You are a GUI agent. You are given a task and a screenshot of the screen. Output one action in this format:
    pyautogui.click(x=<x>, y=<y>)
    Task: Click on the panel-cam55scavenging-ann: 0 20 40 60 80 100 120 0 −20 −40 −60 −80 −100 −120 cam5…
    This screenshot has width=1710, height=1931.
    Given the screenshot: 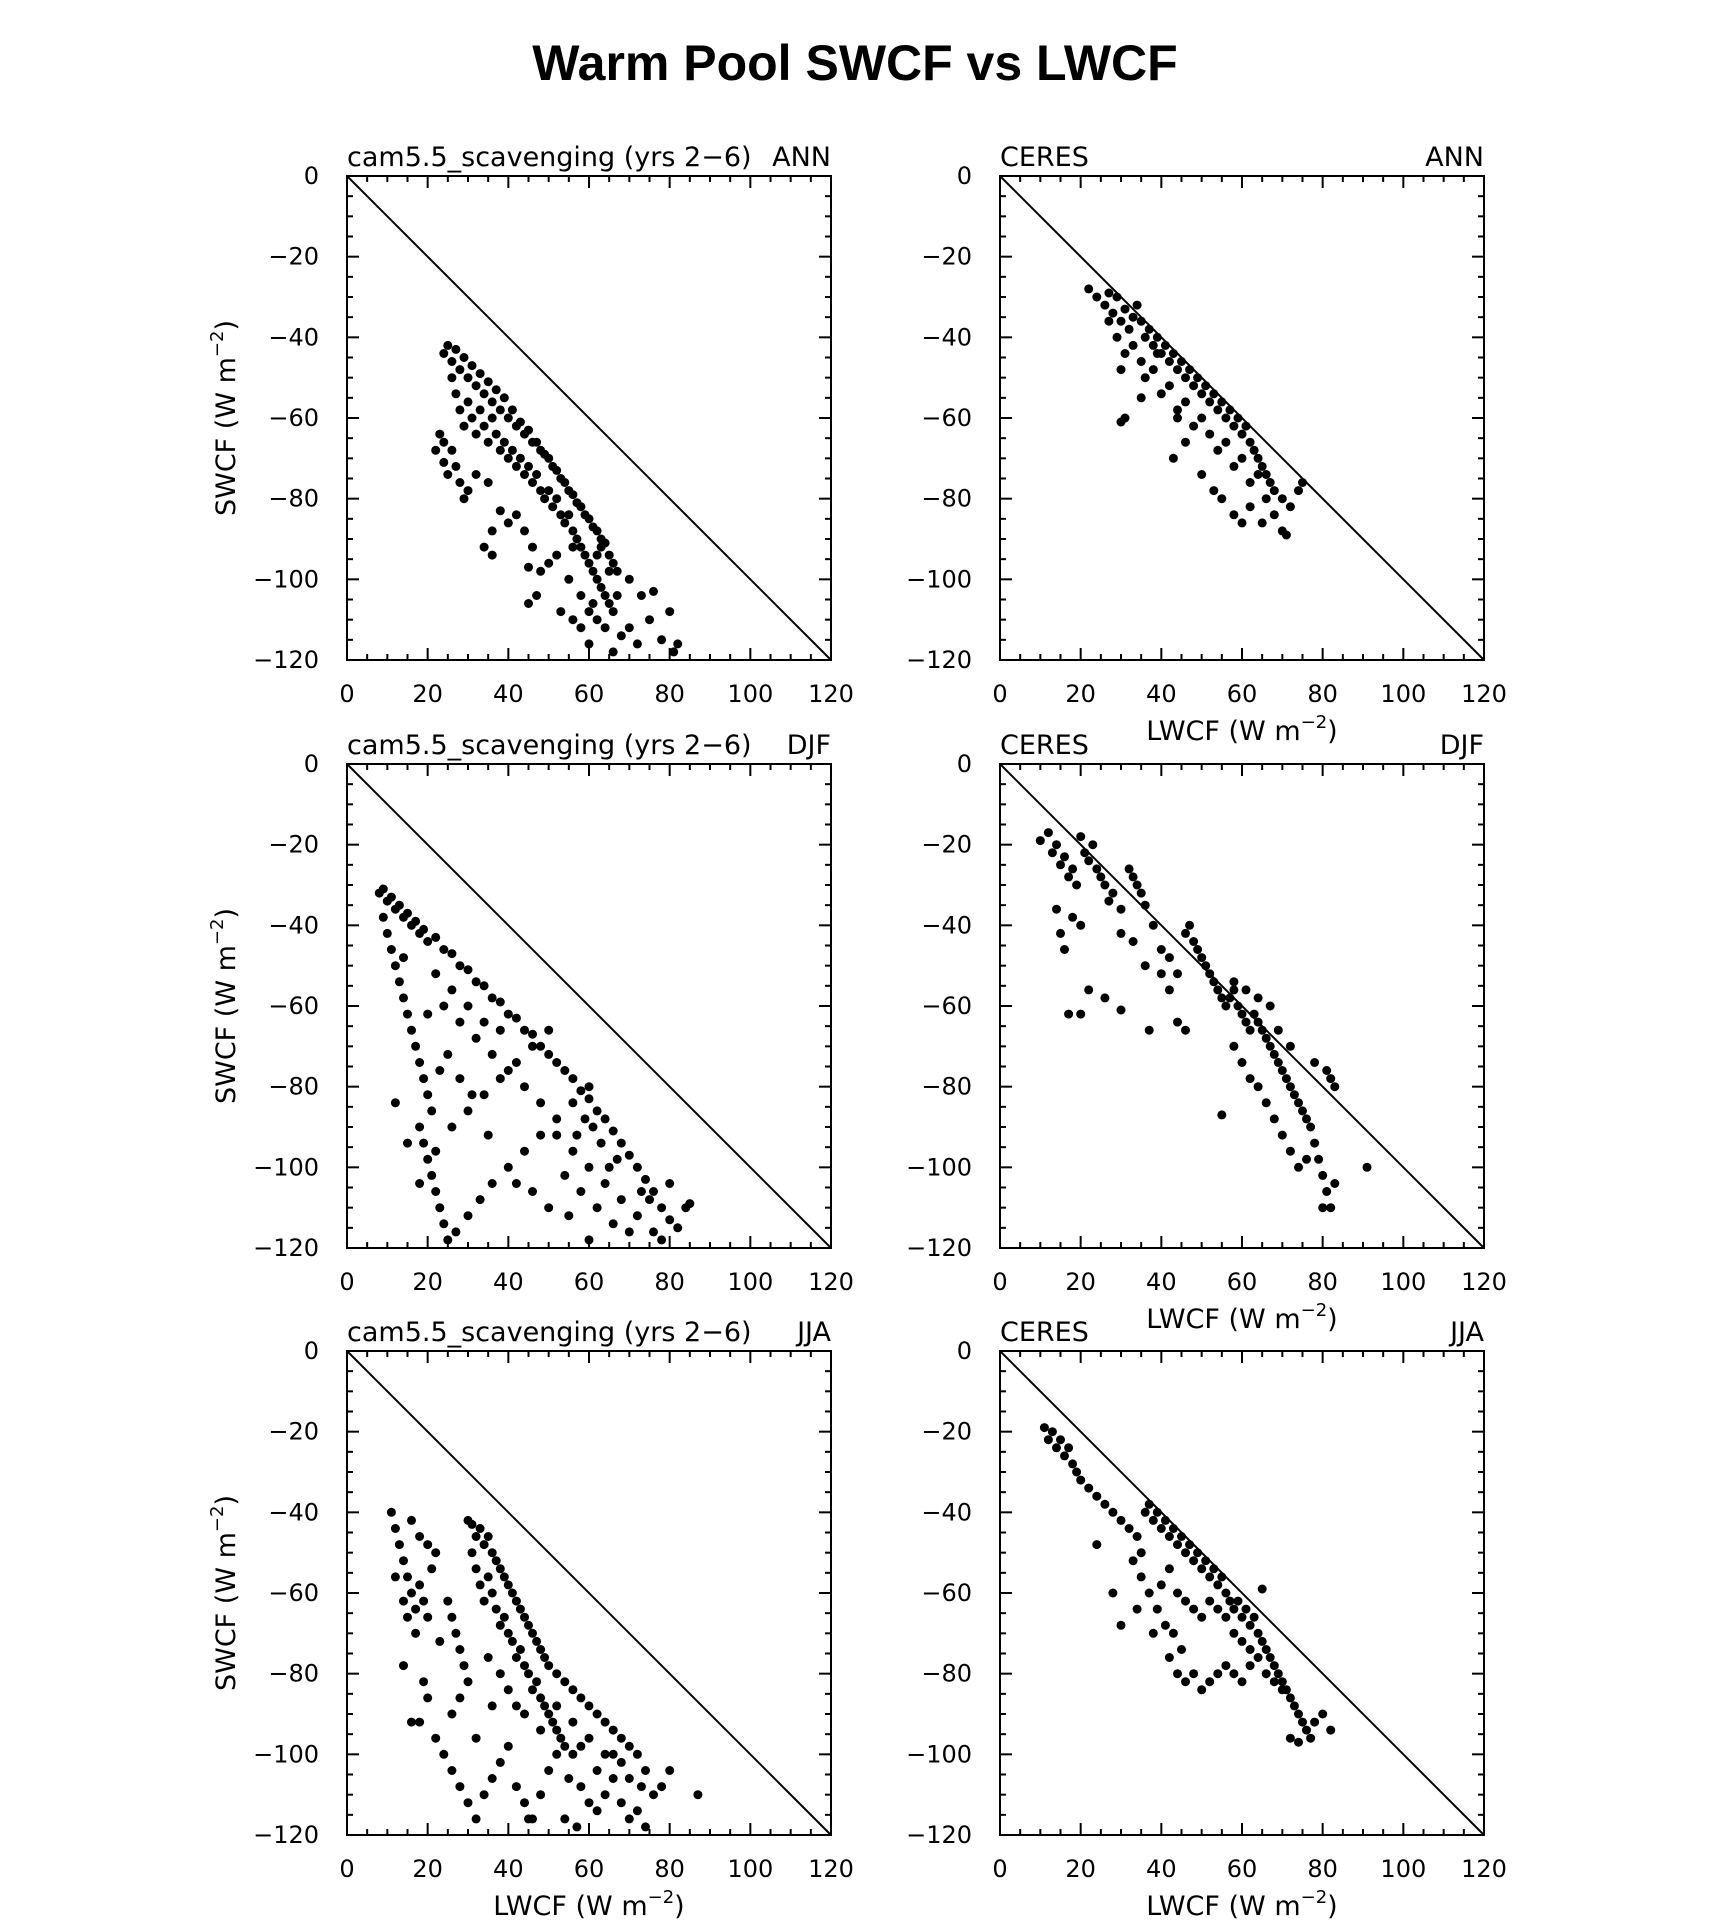 What is the action you would take?
    pyautogui.click(x=530, y=425)
    